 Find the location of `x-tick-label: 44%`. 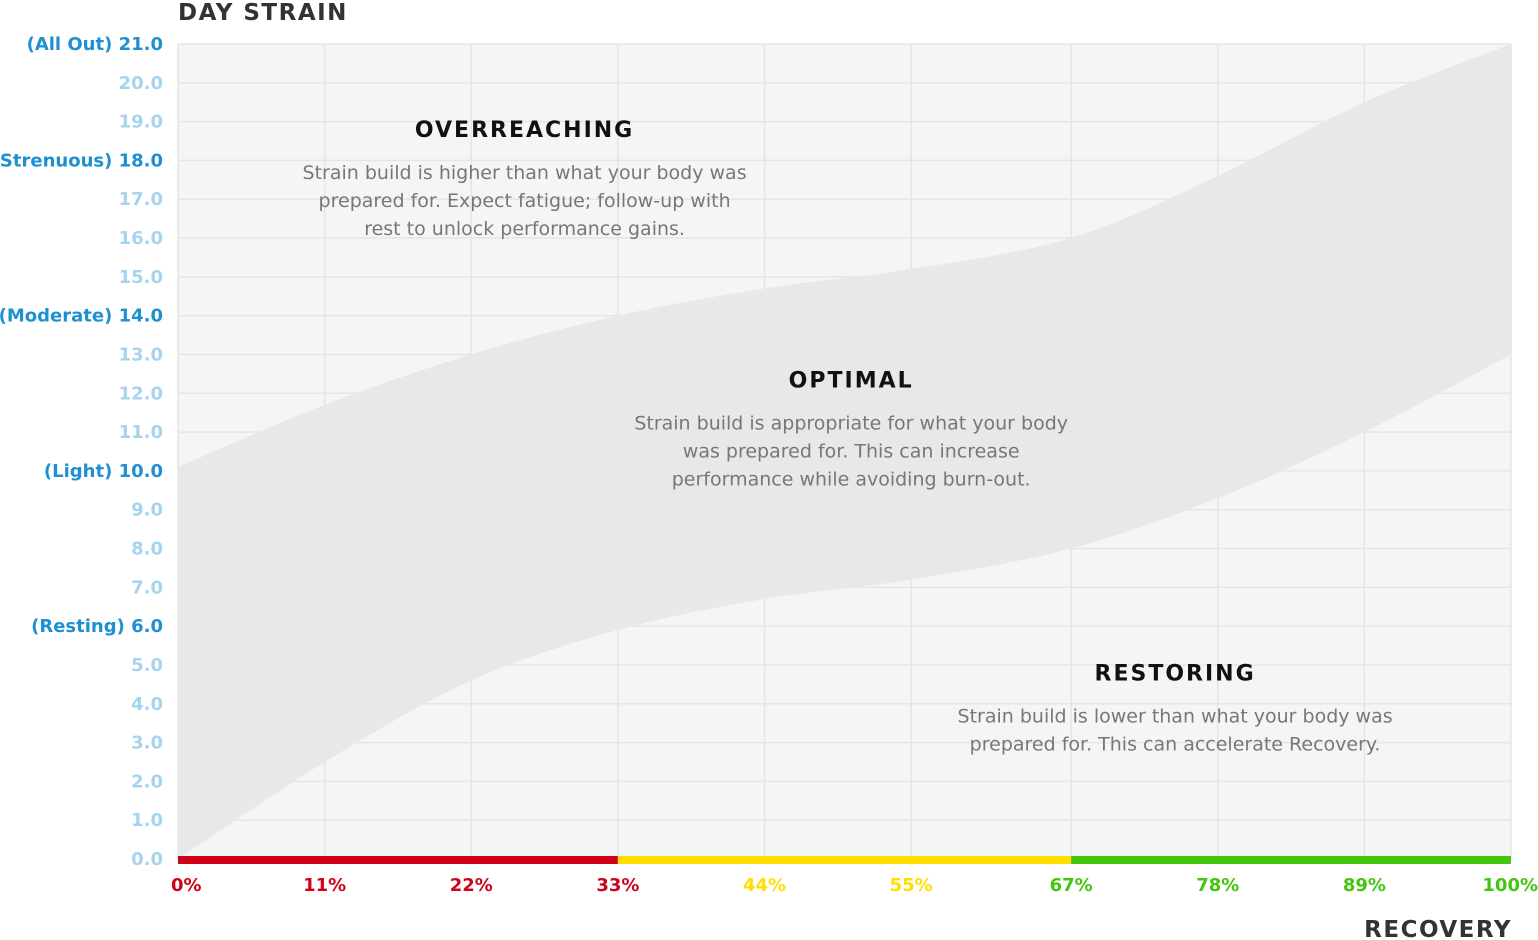

x-tick-label: 44% is located at coordinates (764, 885).